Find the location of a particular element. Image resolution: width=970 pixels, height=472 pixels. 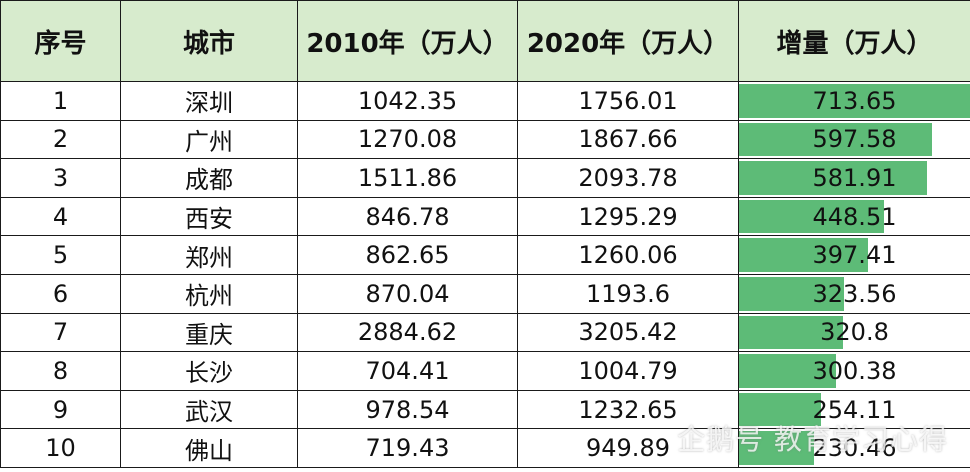

table-row: 3 成都 1511.86 2093.78 581.91 is located at coordinates (485, 178).